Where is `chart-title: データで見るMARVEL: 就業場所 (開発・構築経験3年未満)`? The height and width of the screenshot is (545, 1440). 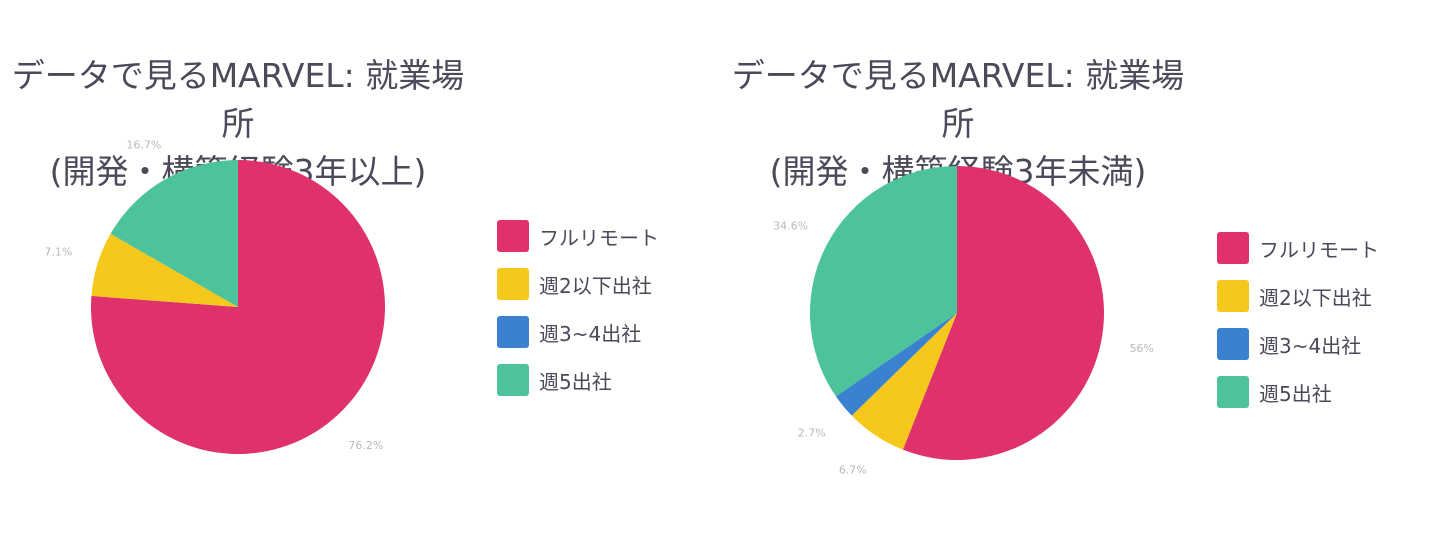
chart-title: データで見るMARVEL: 就業場所 (開発・構築経験3年未満) is located at coordinates (958, 124).